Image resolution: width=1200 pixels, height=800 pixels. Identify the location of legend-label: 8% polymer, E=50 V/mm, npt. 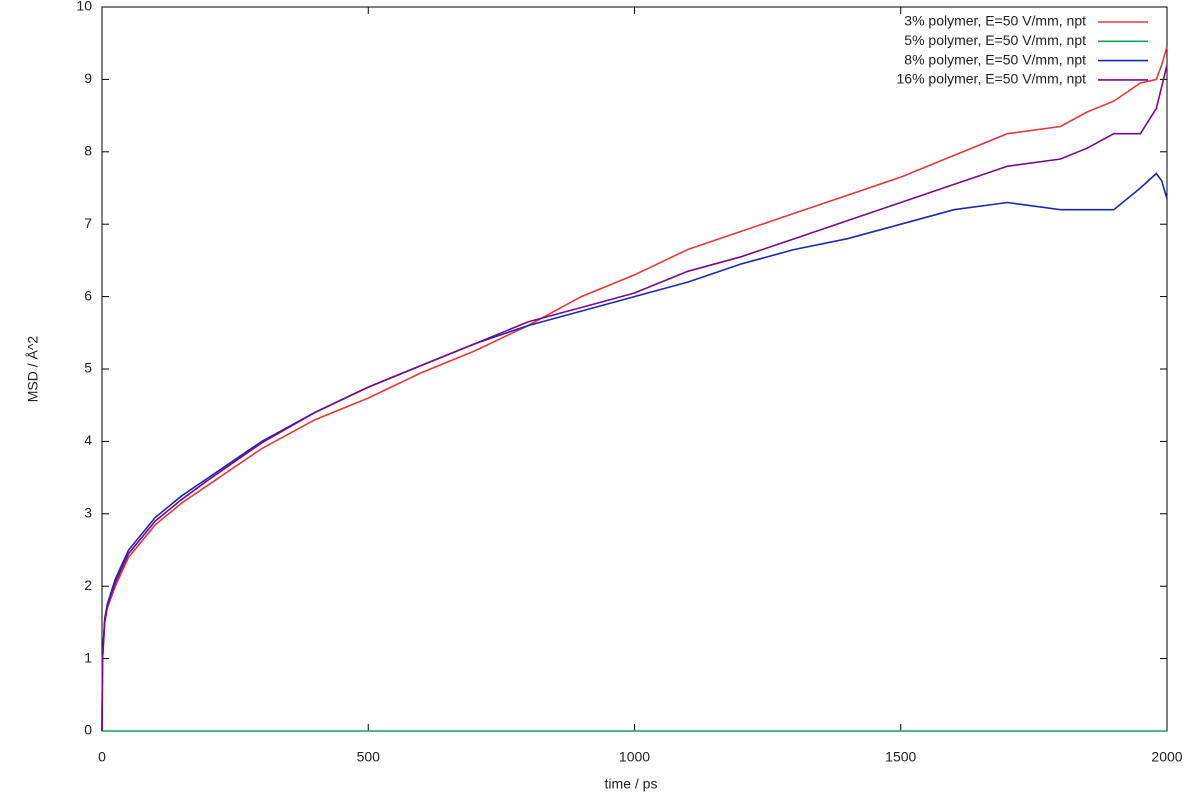
(995, 59).